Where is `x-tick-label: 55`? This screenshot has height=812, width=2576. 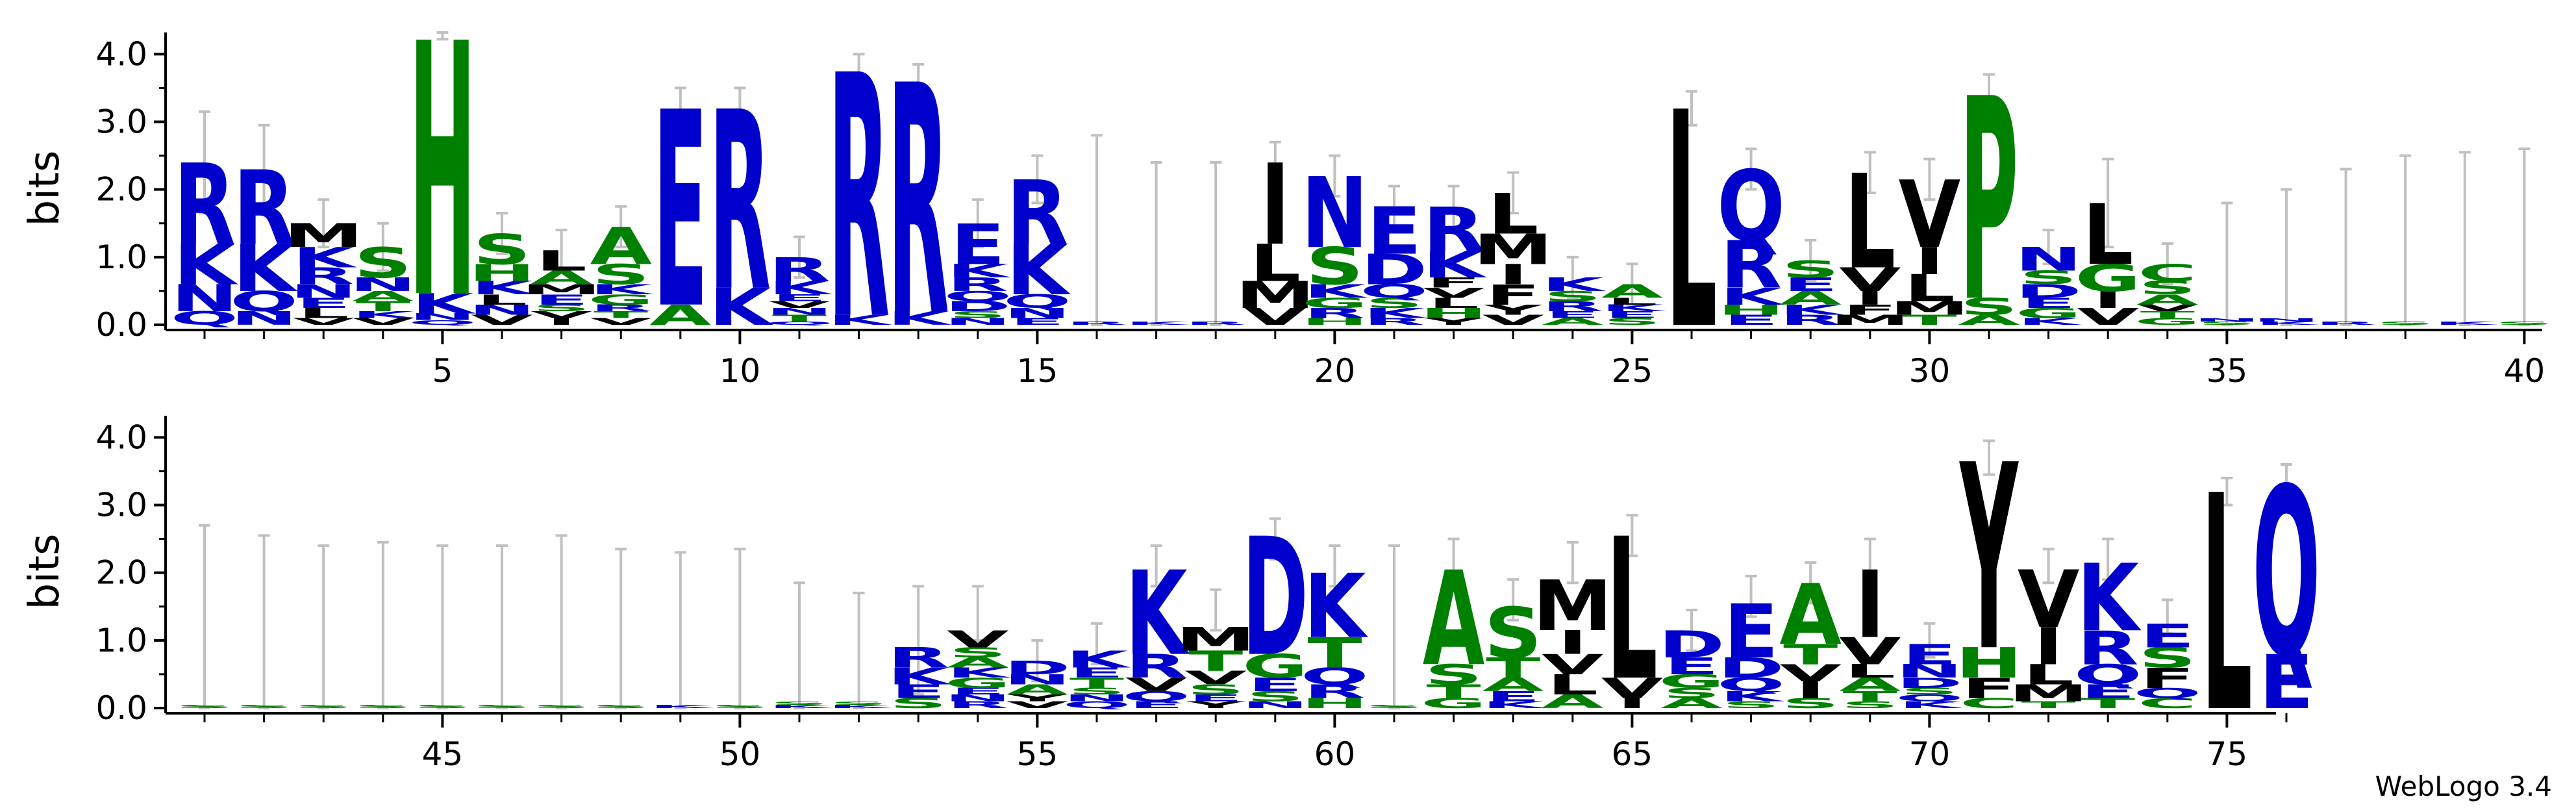
x-tick-label: 55 is located at coordinates (1037, 754).